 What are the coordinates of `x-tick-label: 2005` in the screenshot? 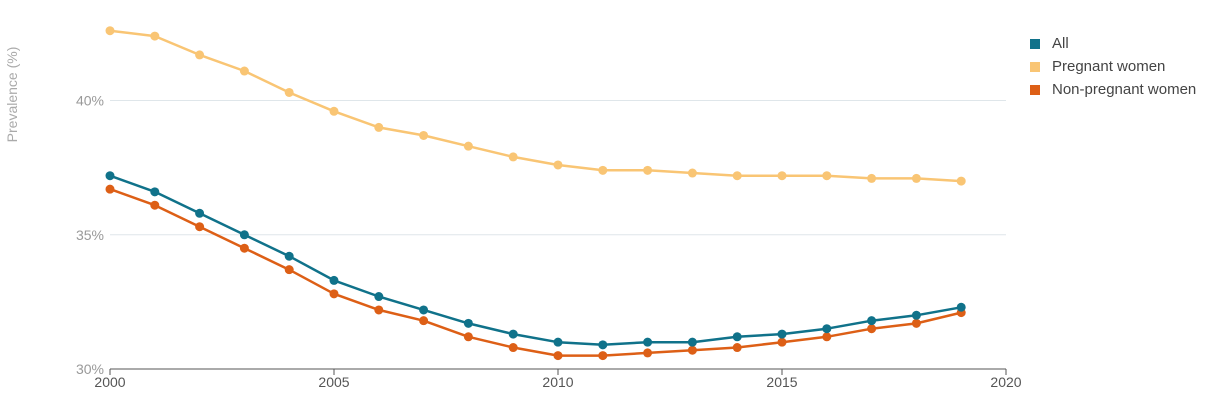 It's located at (333, 382).